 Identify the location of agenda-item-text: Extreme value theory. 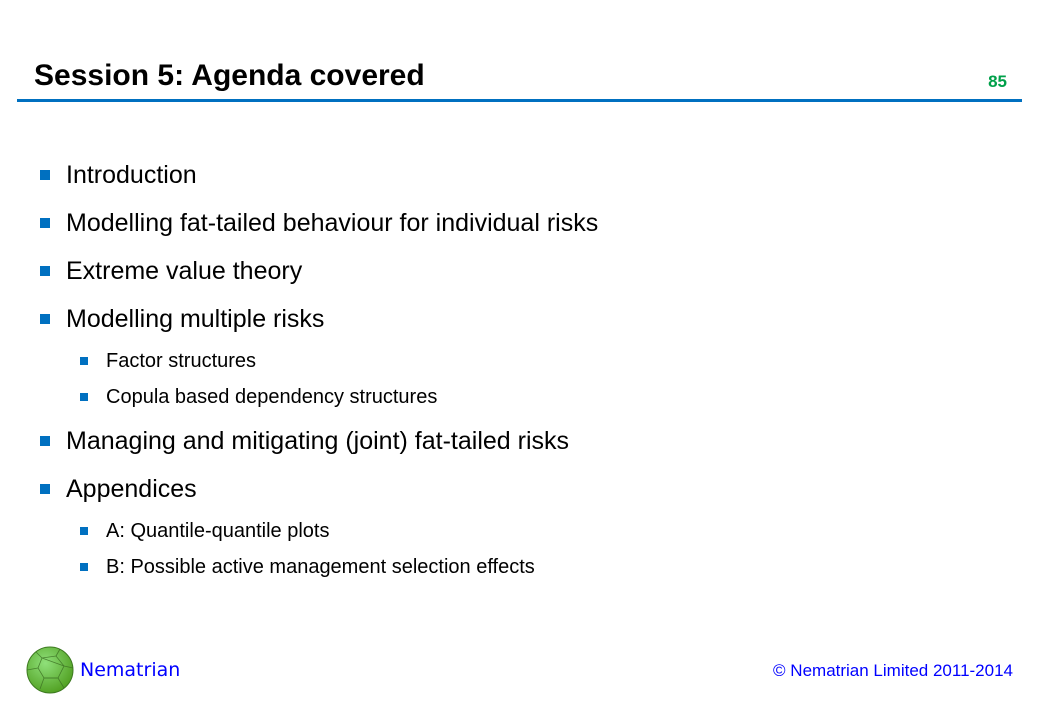
(184, 271).